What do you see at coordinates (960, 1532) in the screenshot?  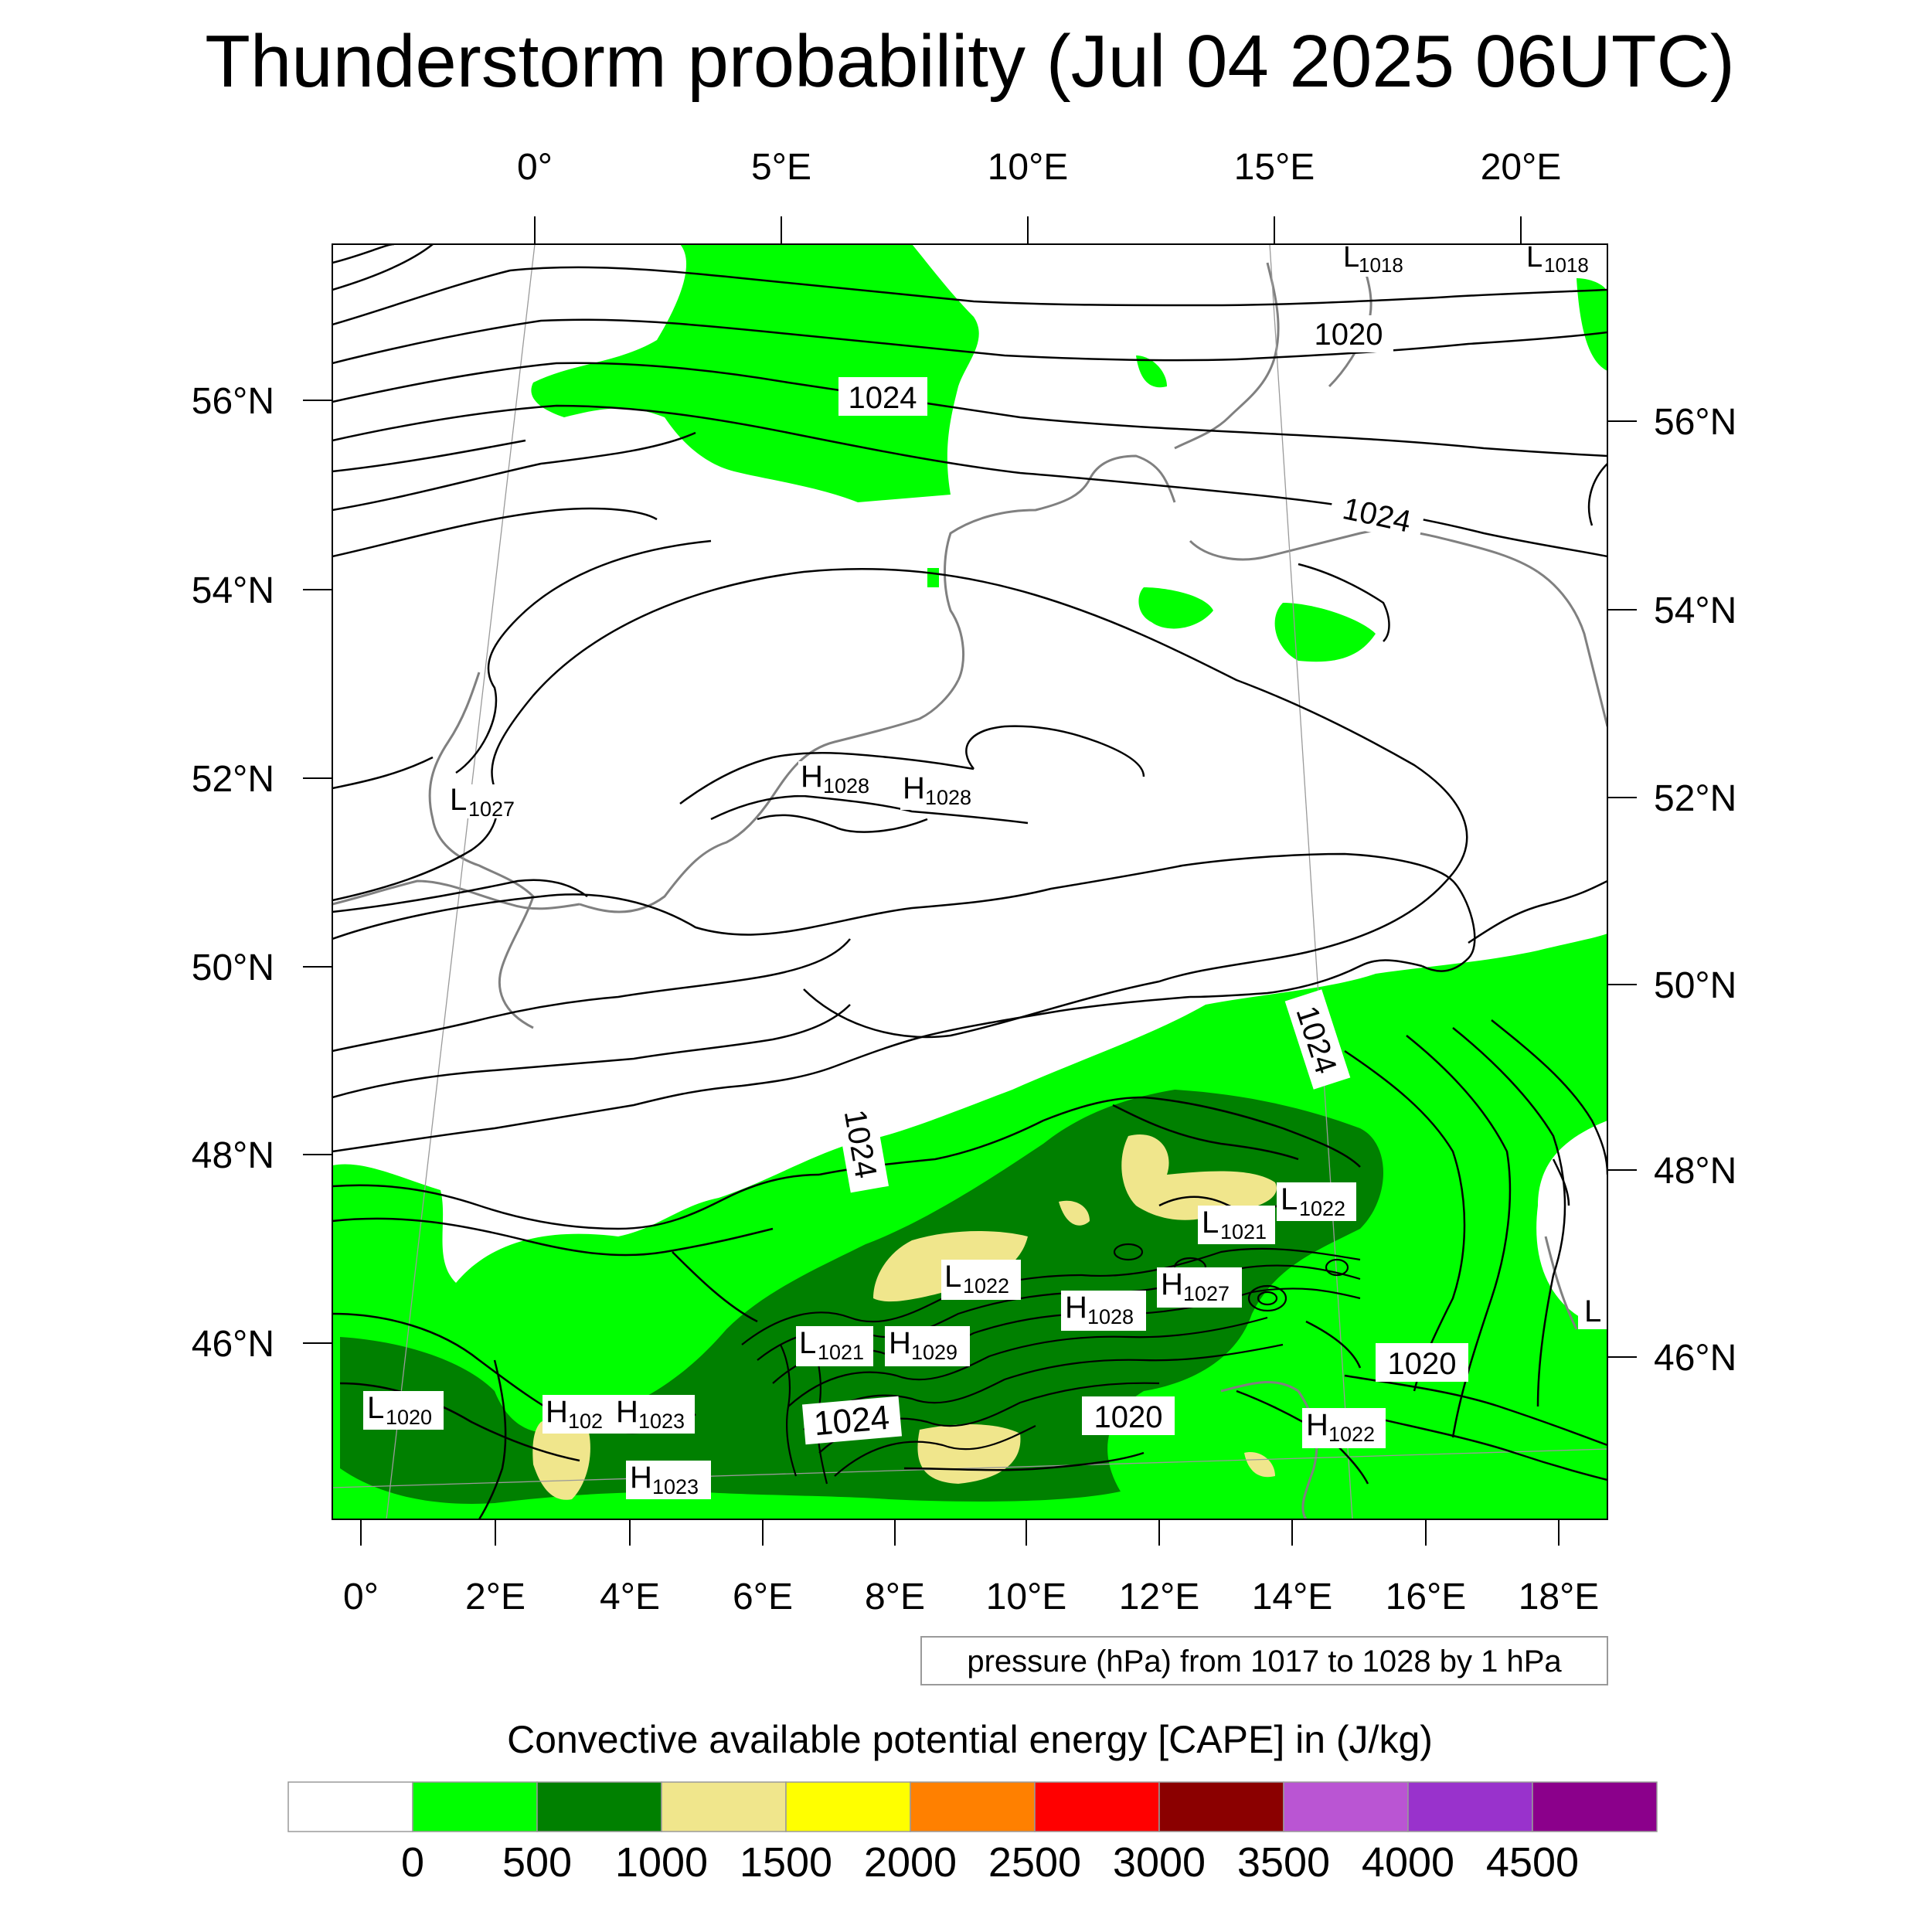 I see `bottom-longitude-axis` at bounding box center [960, 1532].